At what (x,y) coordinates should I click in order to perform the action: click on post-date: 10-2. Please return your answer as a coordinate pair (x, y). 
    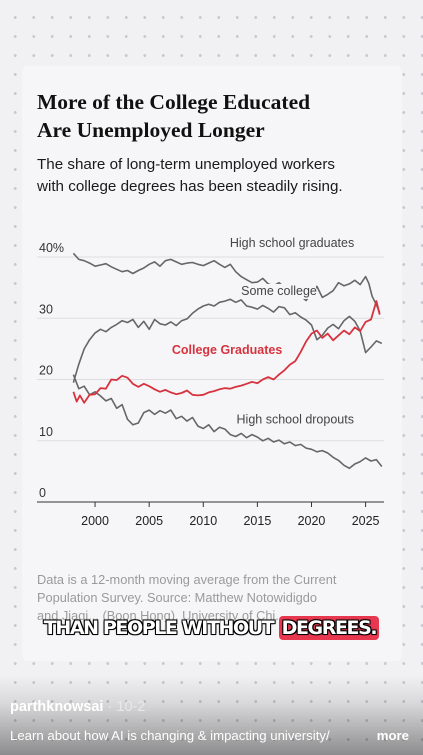
    Looking at the image, I should click on (131, 707).